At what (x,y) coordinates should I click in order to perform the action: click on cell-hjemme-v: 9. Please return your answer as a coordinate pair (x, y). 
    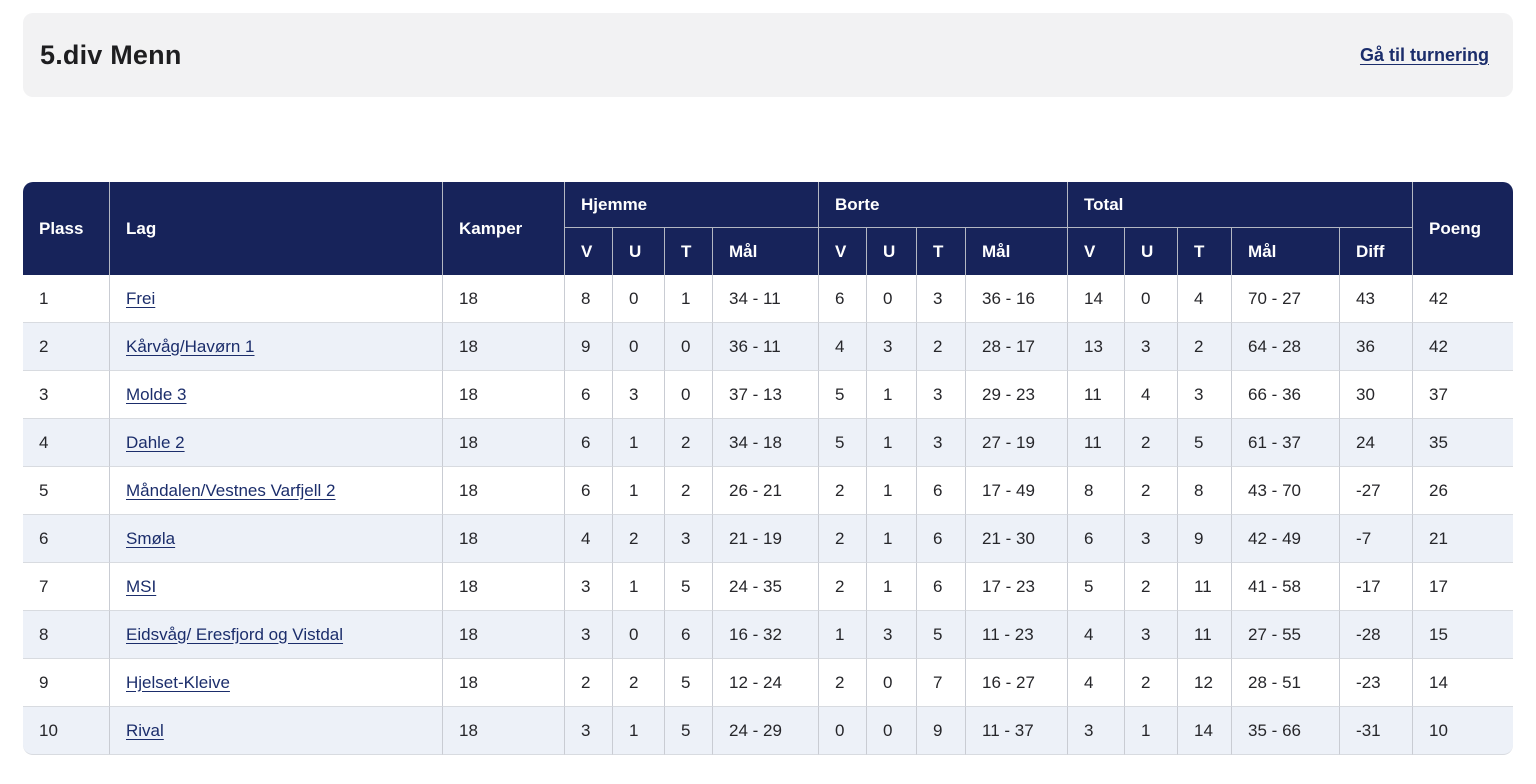
    Looking at the image, I should click on (589, 347).